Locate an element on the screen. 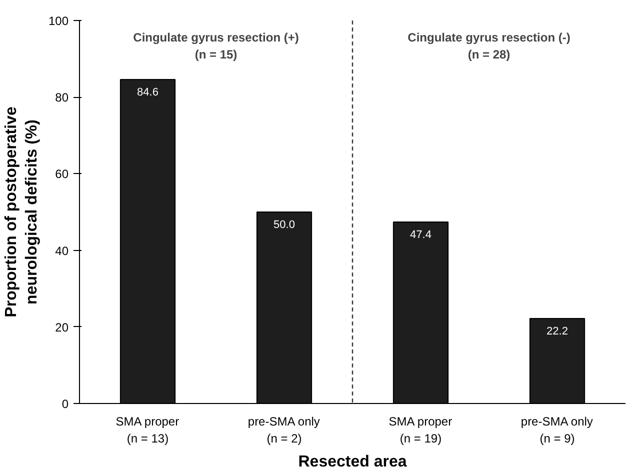 The image size is (640, 473). x-tick-label: SMA proper (n = 19) is located at coordinates (420, 430).